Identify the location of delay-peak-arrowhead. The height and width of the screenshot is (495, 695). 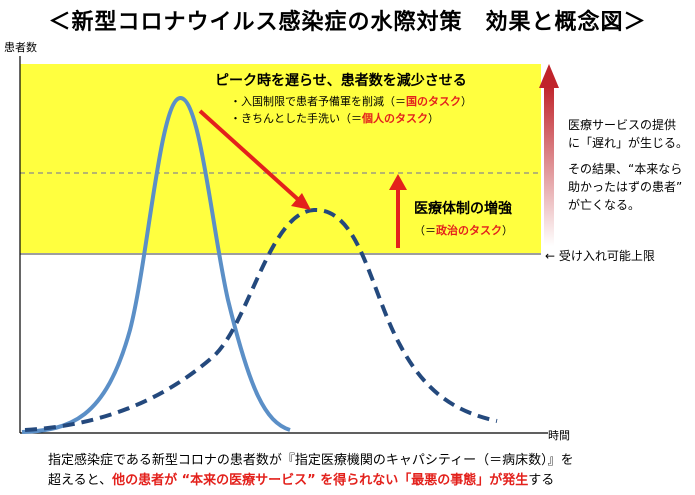
(301, 201).